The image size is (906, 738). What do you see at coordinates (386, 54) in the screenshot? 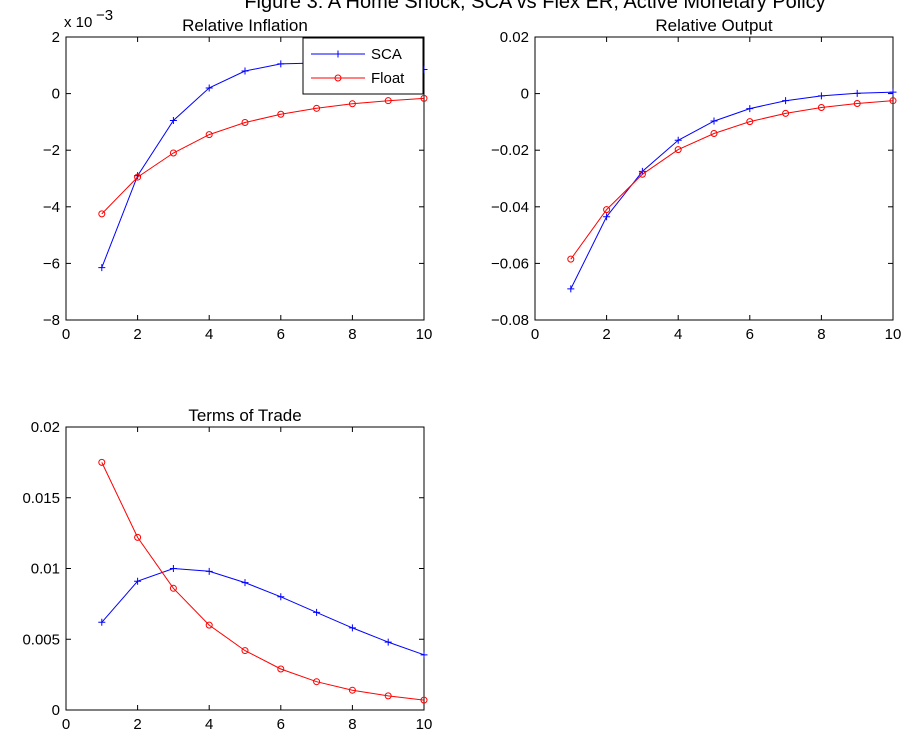
I see `legend-label-sca: SCA` at bounding box center [386, 54].